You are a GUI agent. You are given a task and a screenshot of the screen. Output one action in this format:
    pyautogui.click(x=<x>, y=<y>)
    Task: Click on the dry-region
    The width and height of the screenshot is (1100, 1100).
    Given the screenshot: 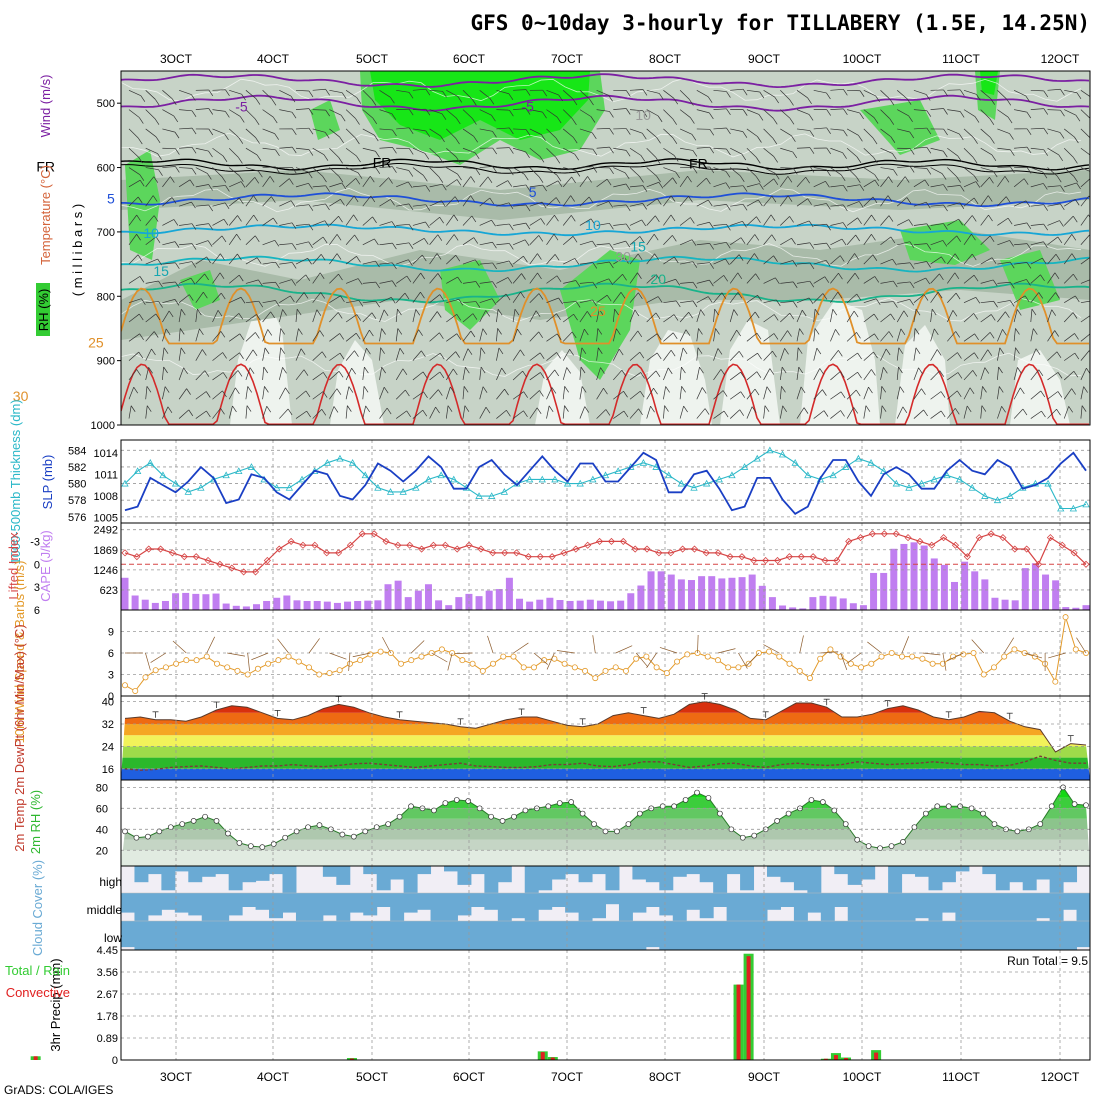 What is the action you would take?
    pyautogui.click(x=840, y=362)
    